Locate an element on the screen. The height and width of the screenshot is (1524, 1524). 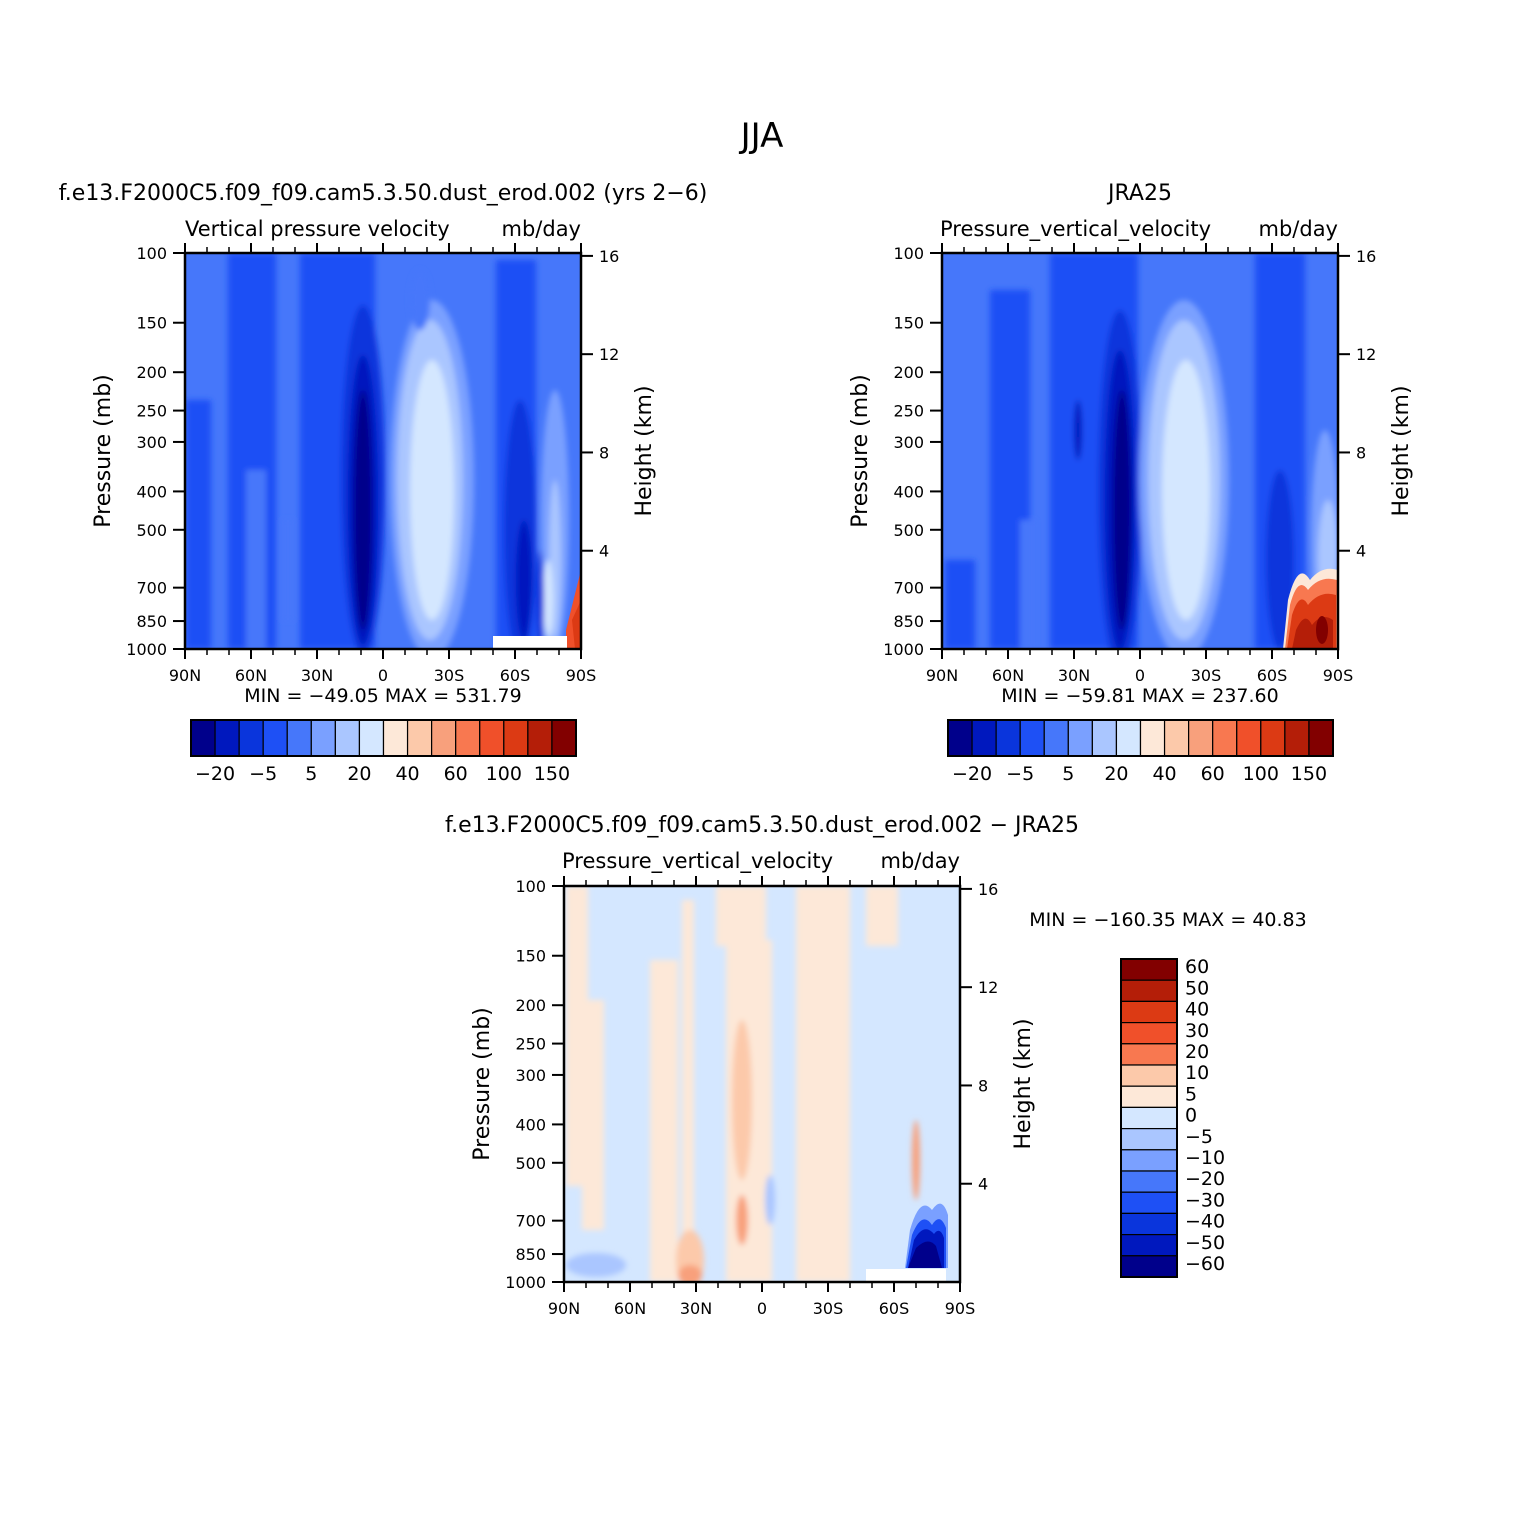
pressure-tick-label: 1000 is located at coordinates (146, 649).